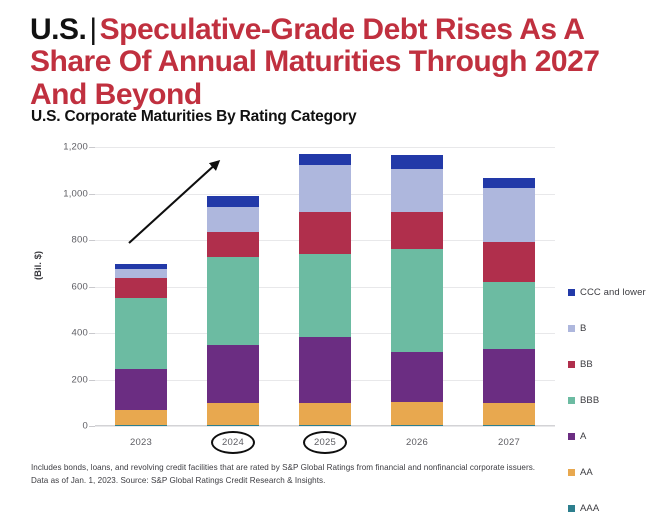 This screenshot has height=526, width=661. What do you see at coordinates (85, 426) in the screenshot?
I see `y-axis-tick-label: 0` at bounding box center [85, 426].